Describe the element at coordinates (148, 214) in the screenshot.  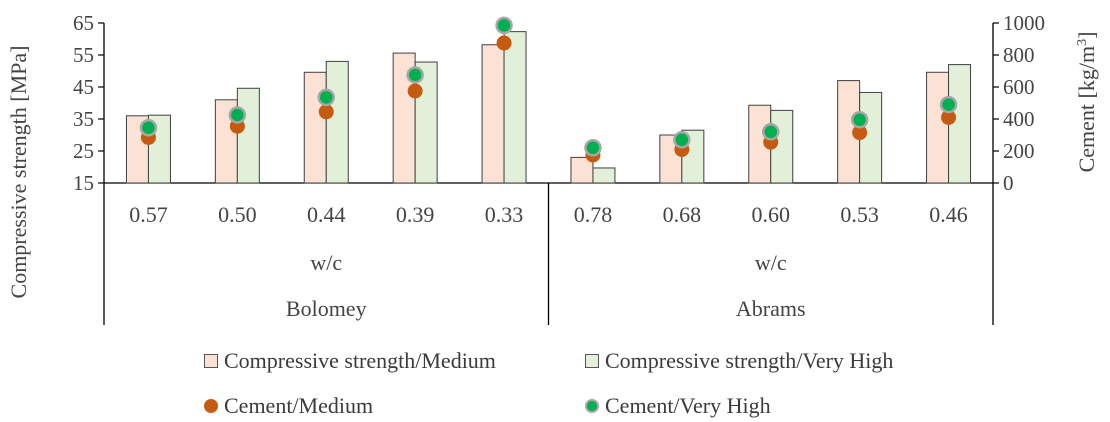
I see `x-tick-label: 0.57` at that location.